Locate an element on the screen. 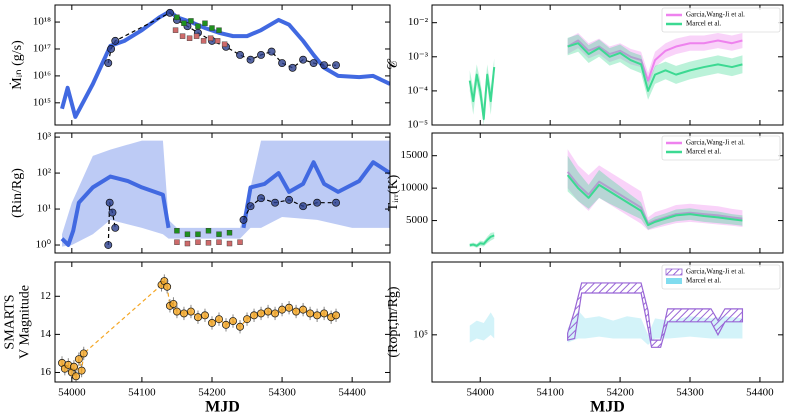  y-tick-label: 10⁻⁵ is located at coordinates (417, 125).